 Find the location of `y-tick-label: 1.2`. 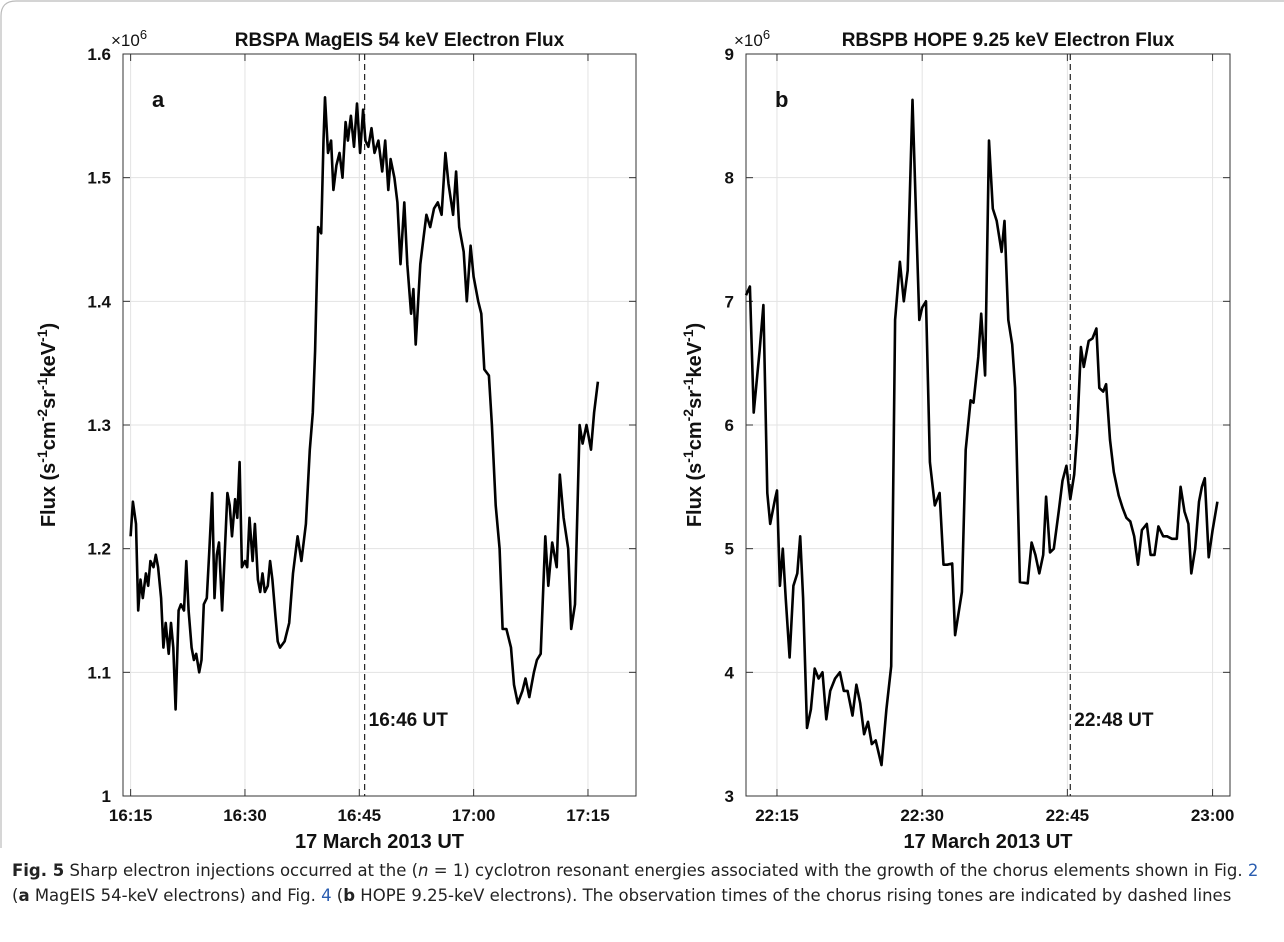

y-tick-label: 1.2 is located at coordinates (99, 549).